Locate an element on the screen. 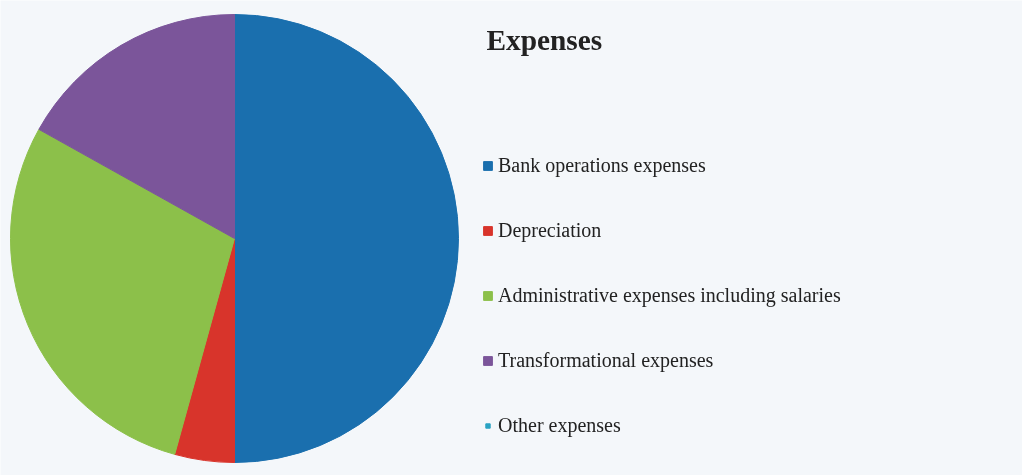 The height and width of the screenshot is (475, 1022). legend-label: Depreciation is located at coordinates (550, 230).